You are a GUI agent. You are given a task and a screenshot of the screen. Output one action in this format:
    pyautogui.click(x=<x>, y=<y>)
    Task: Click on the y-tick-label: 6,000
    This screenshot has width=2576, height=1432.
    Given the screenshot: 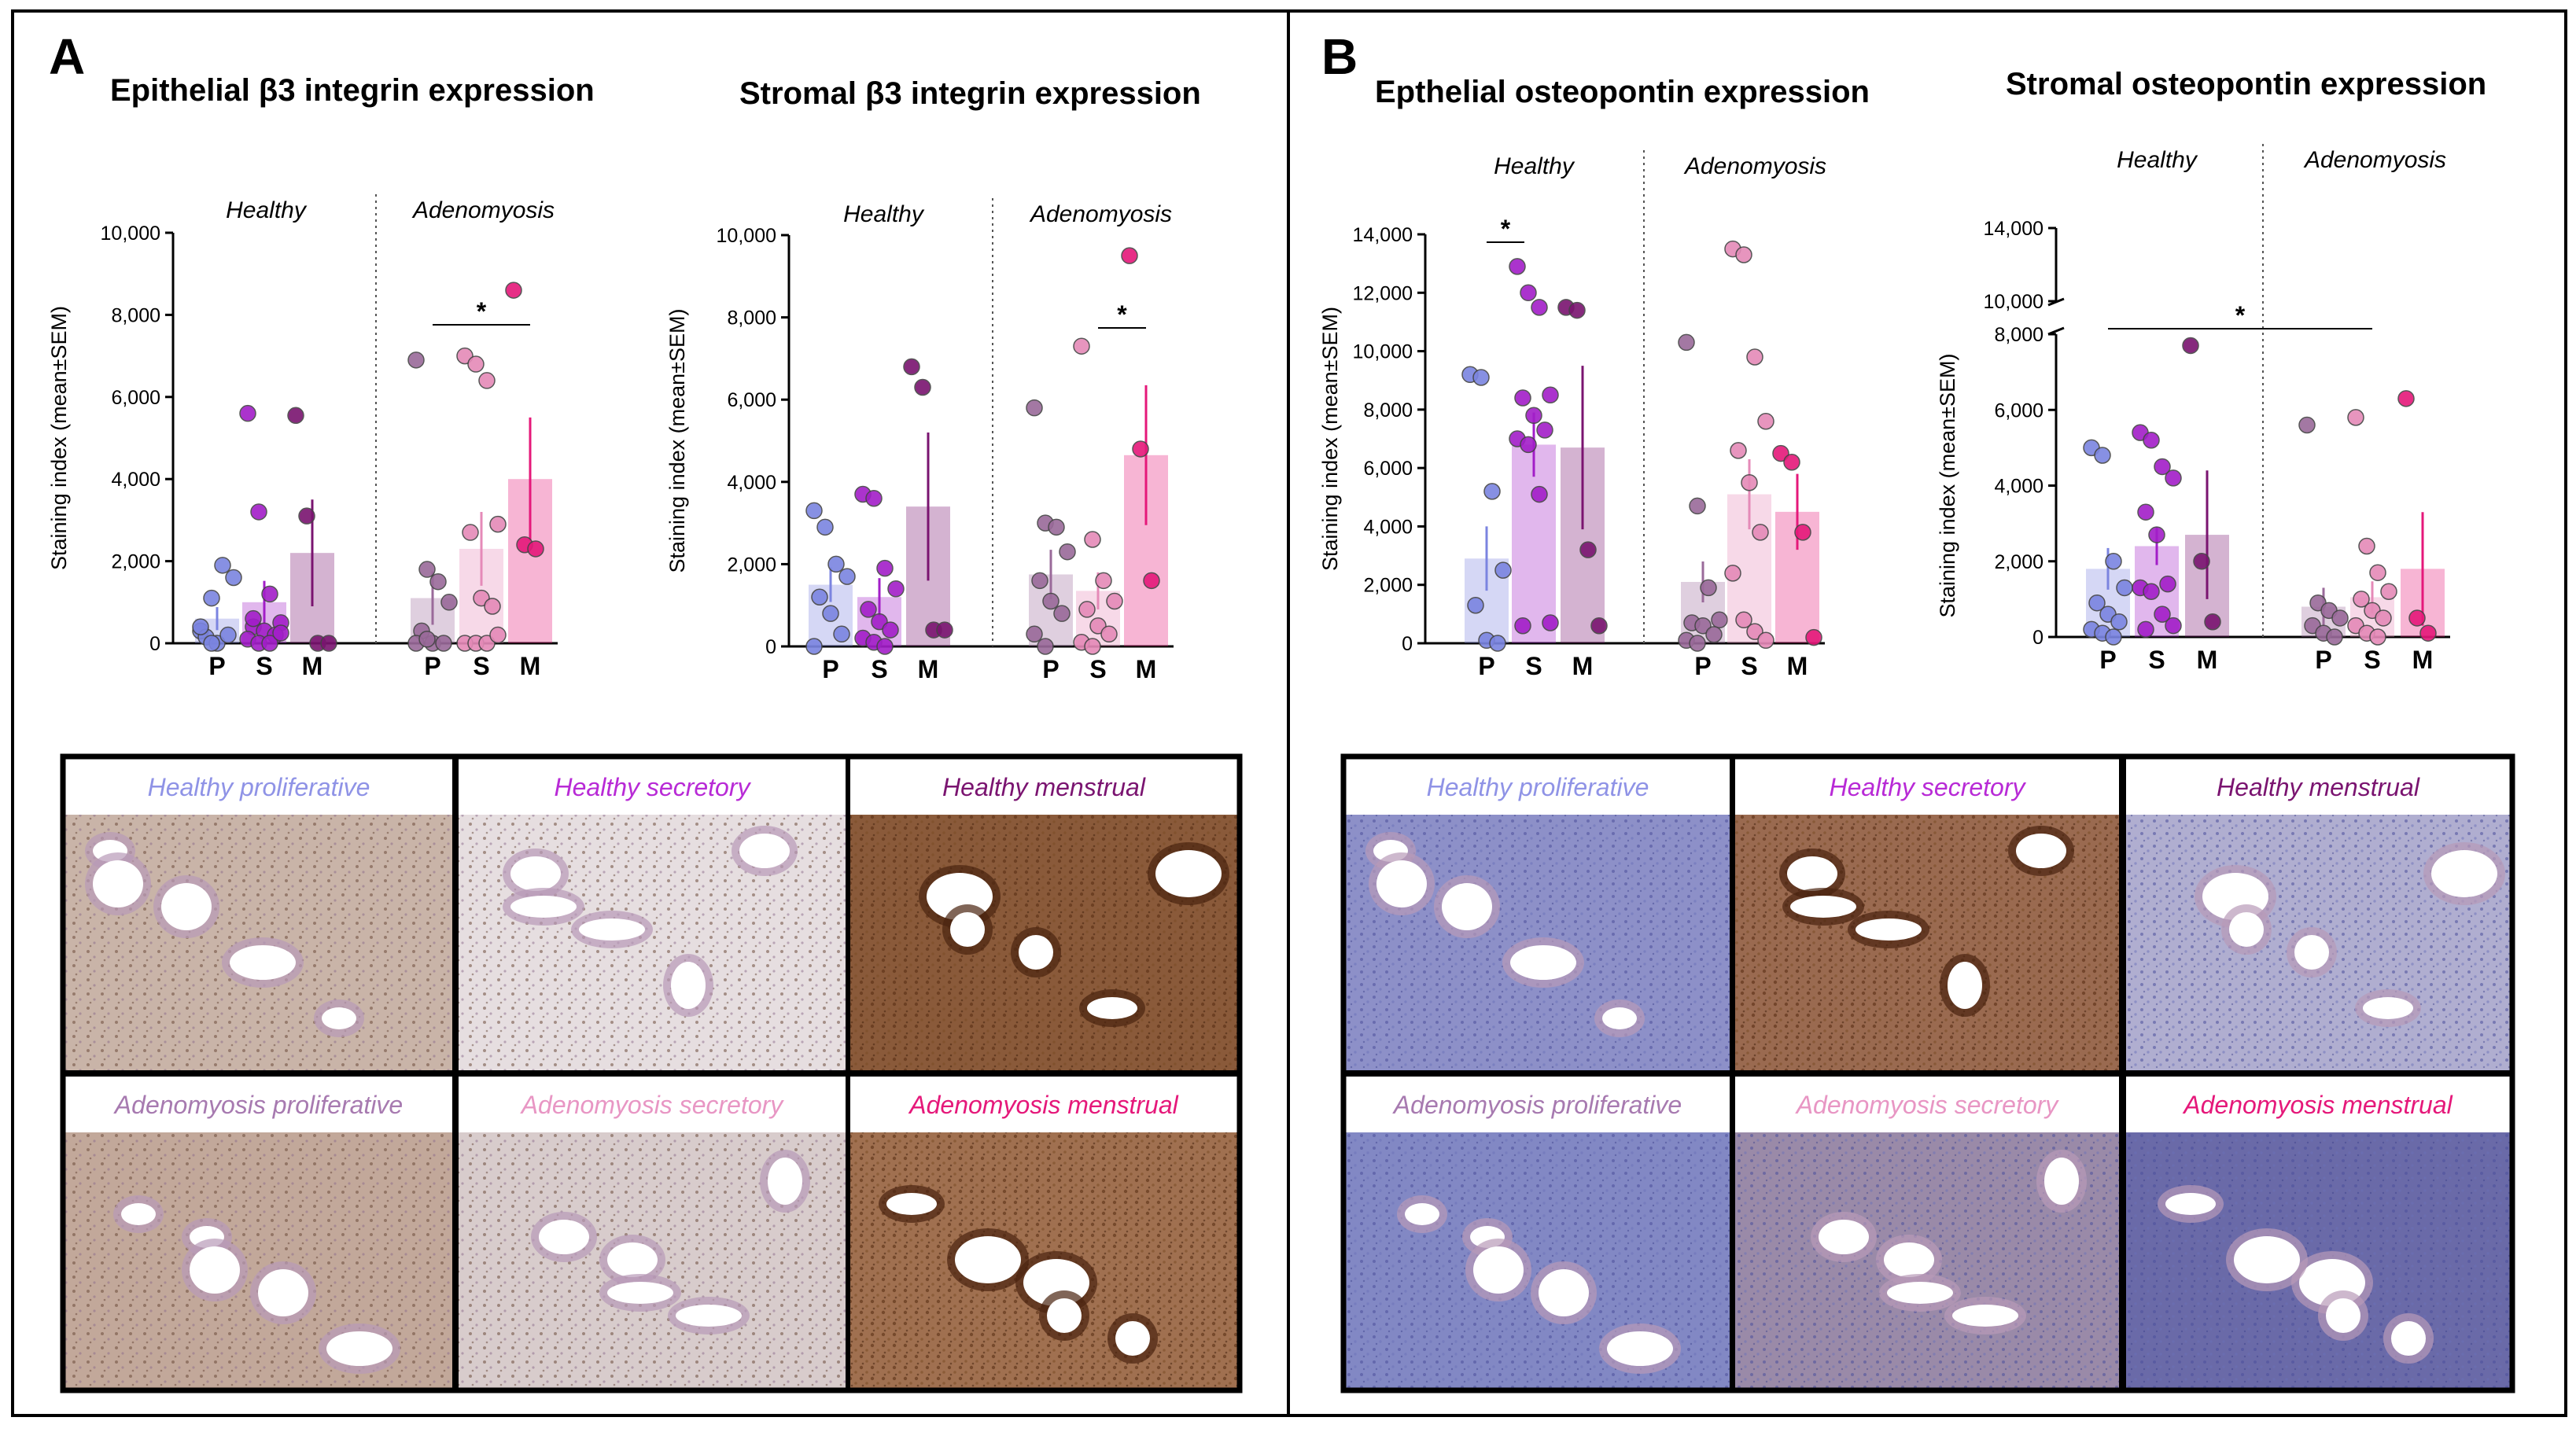 What is the action you would take?
    pyautogui.click(x=1388, y=469)
    